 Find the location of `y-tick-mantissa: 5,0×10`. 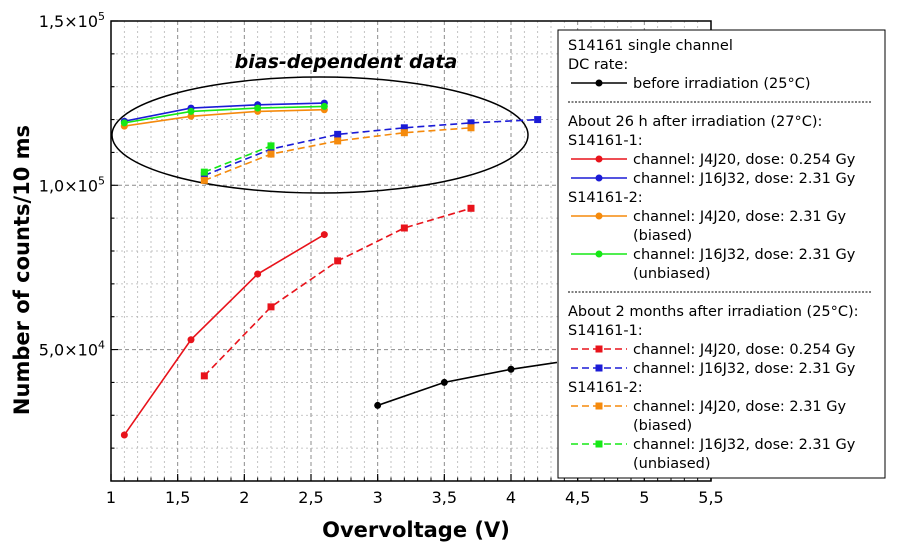

y-tick-mantissa: 5,0×10 is located at coordinates (68, 350).